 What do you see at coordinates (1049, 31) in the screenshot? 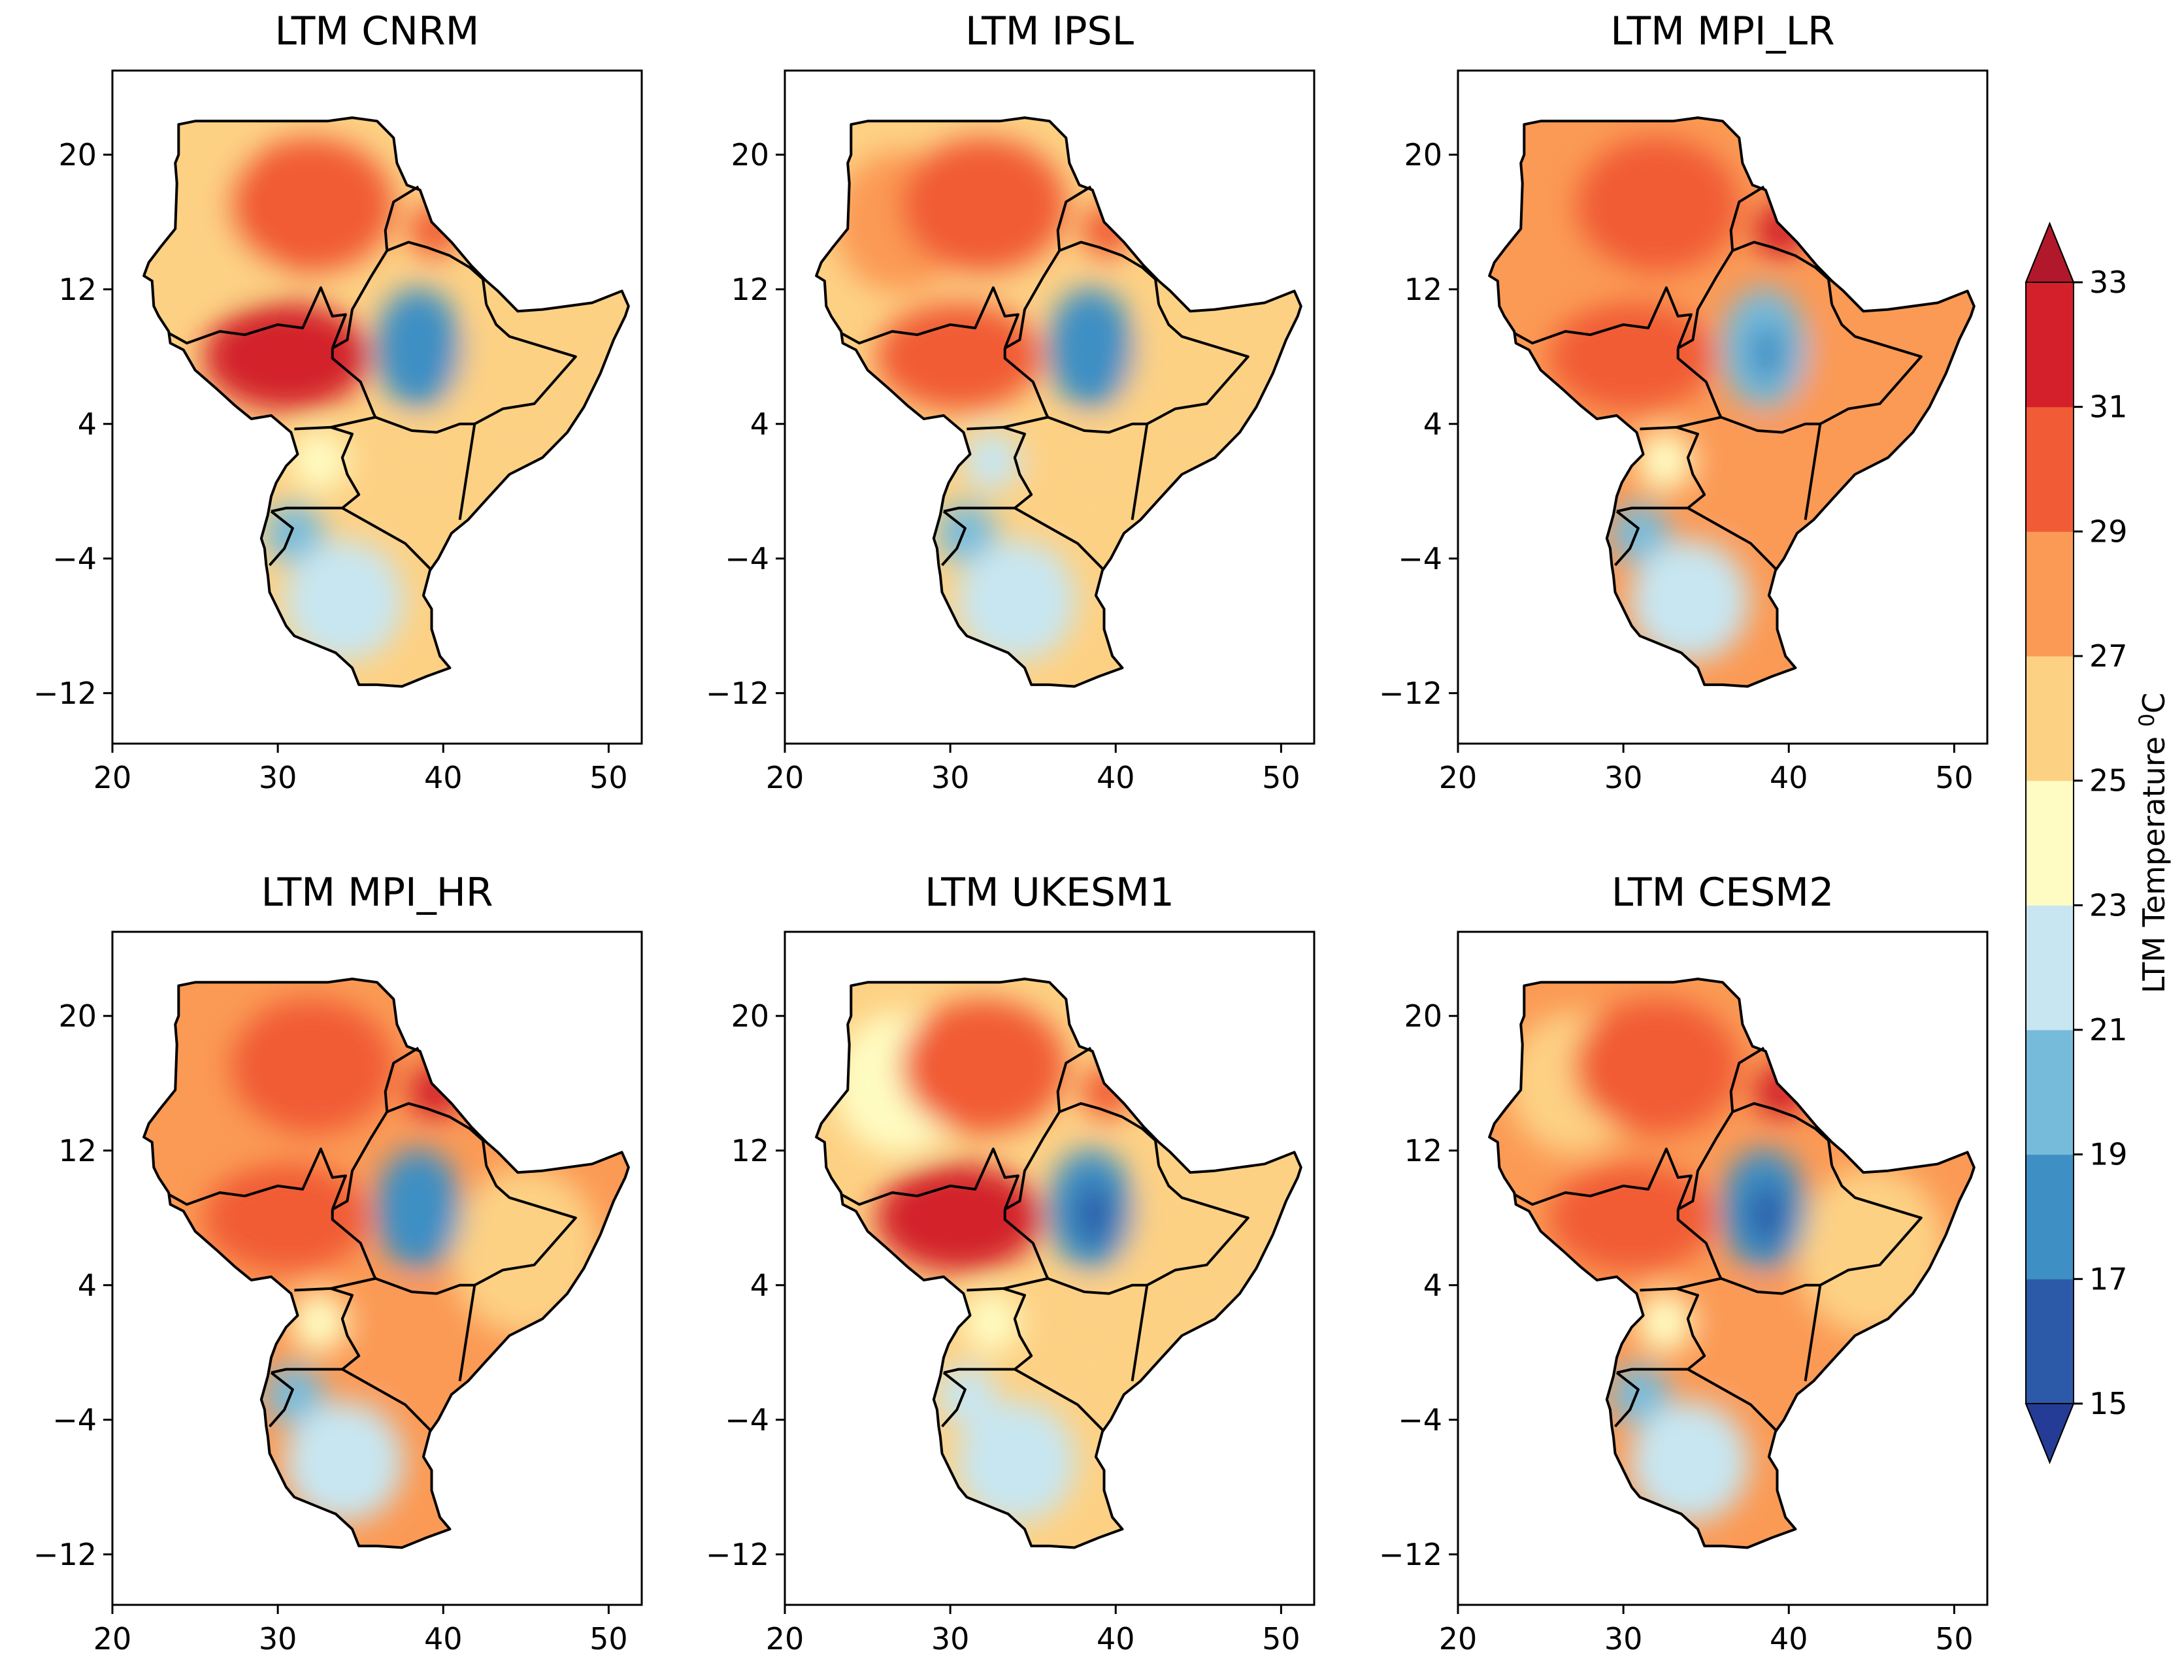
I see `panel-title: LTM IPSL` at bounding box center [1049, 31].